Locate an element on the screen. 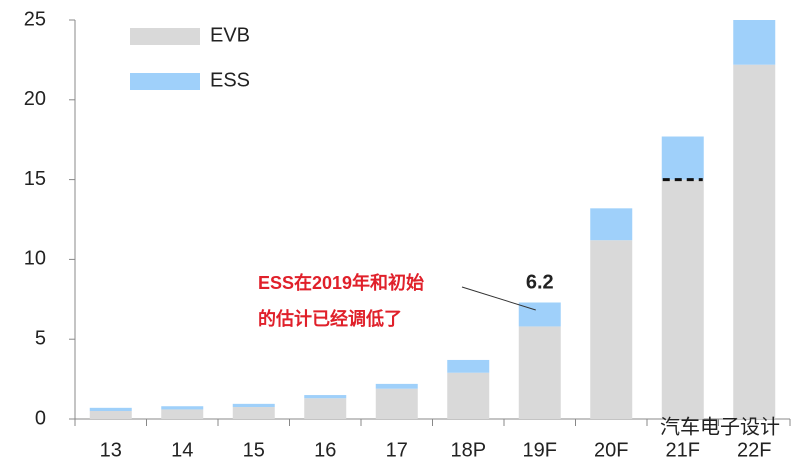 This screenshot has width=800, height=467. x-tick-label: 16 is located at coordinates (325, 450).